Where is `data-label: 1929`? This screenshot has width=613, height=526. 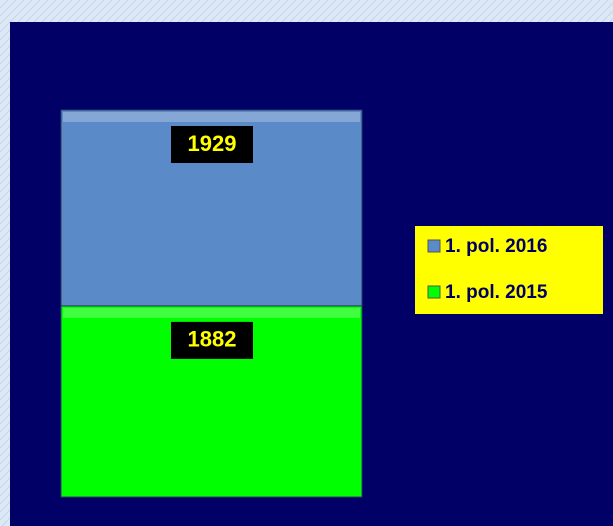 data-label: 1929 is located at coordinates (212, 143).